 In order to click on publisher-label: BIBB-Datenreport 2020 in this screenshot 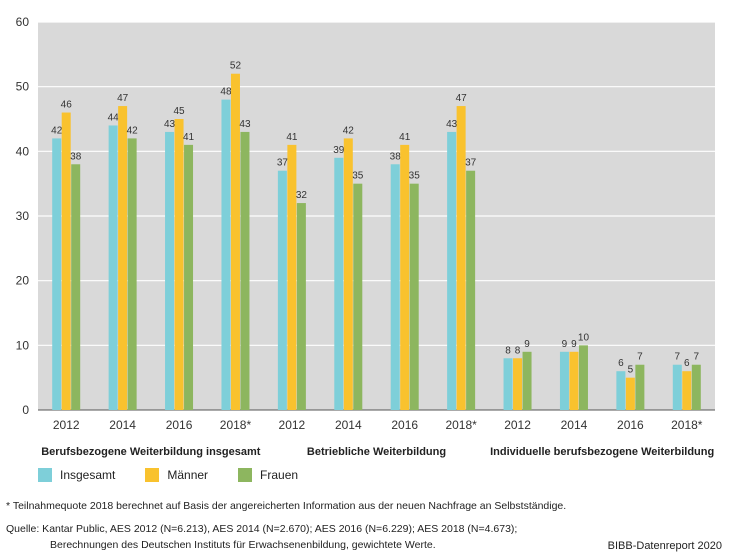, I will do `click(664, 546)`.